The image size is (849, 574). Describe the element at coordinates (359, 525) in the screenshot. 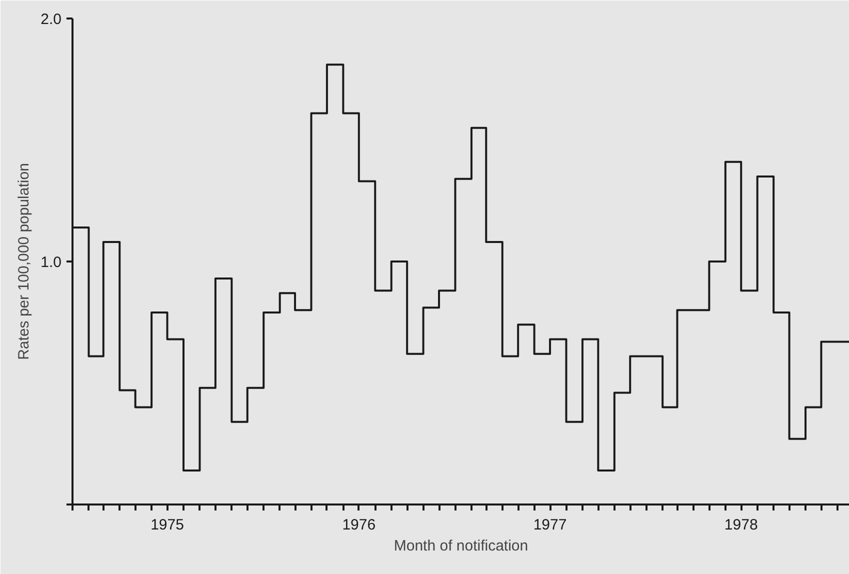

I see `x-tick-label: 1976` at that location.